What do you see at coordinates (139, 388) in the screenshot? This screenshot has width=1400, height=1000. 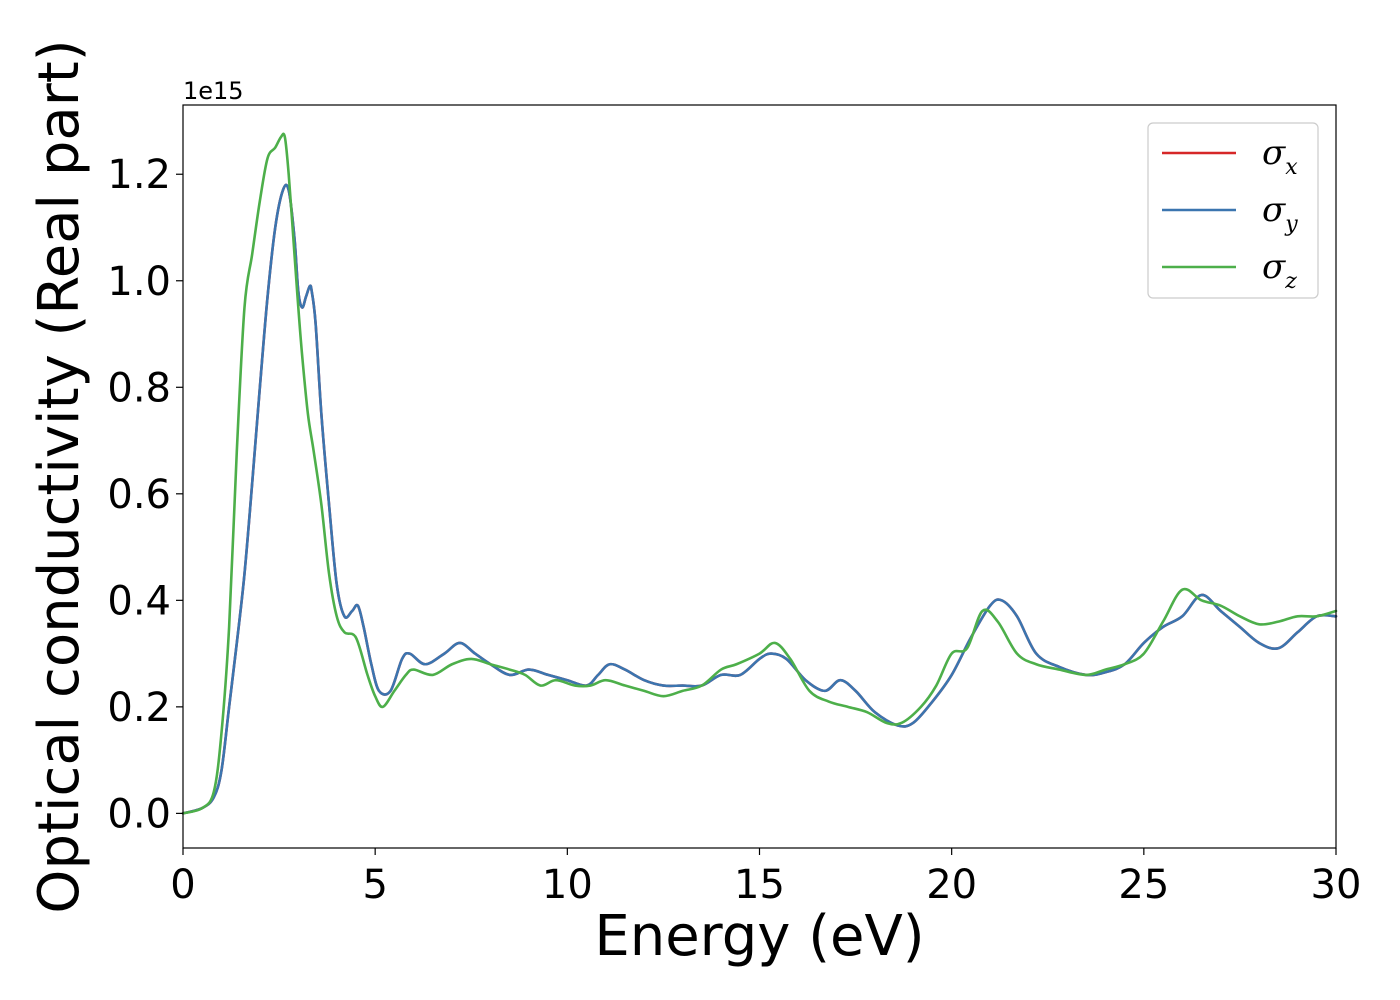 I see `y-tick-label: 0.8` at bounding box center [139, 388].